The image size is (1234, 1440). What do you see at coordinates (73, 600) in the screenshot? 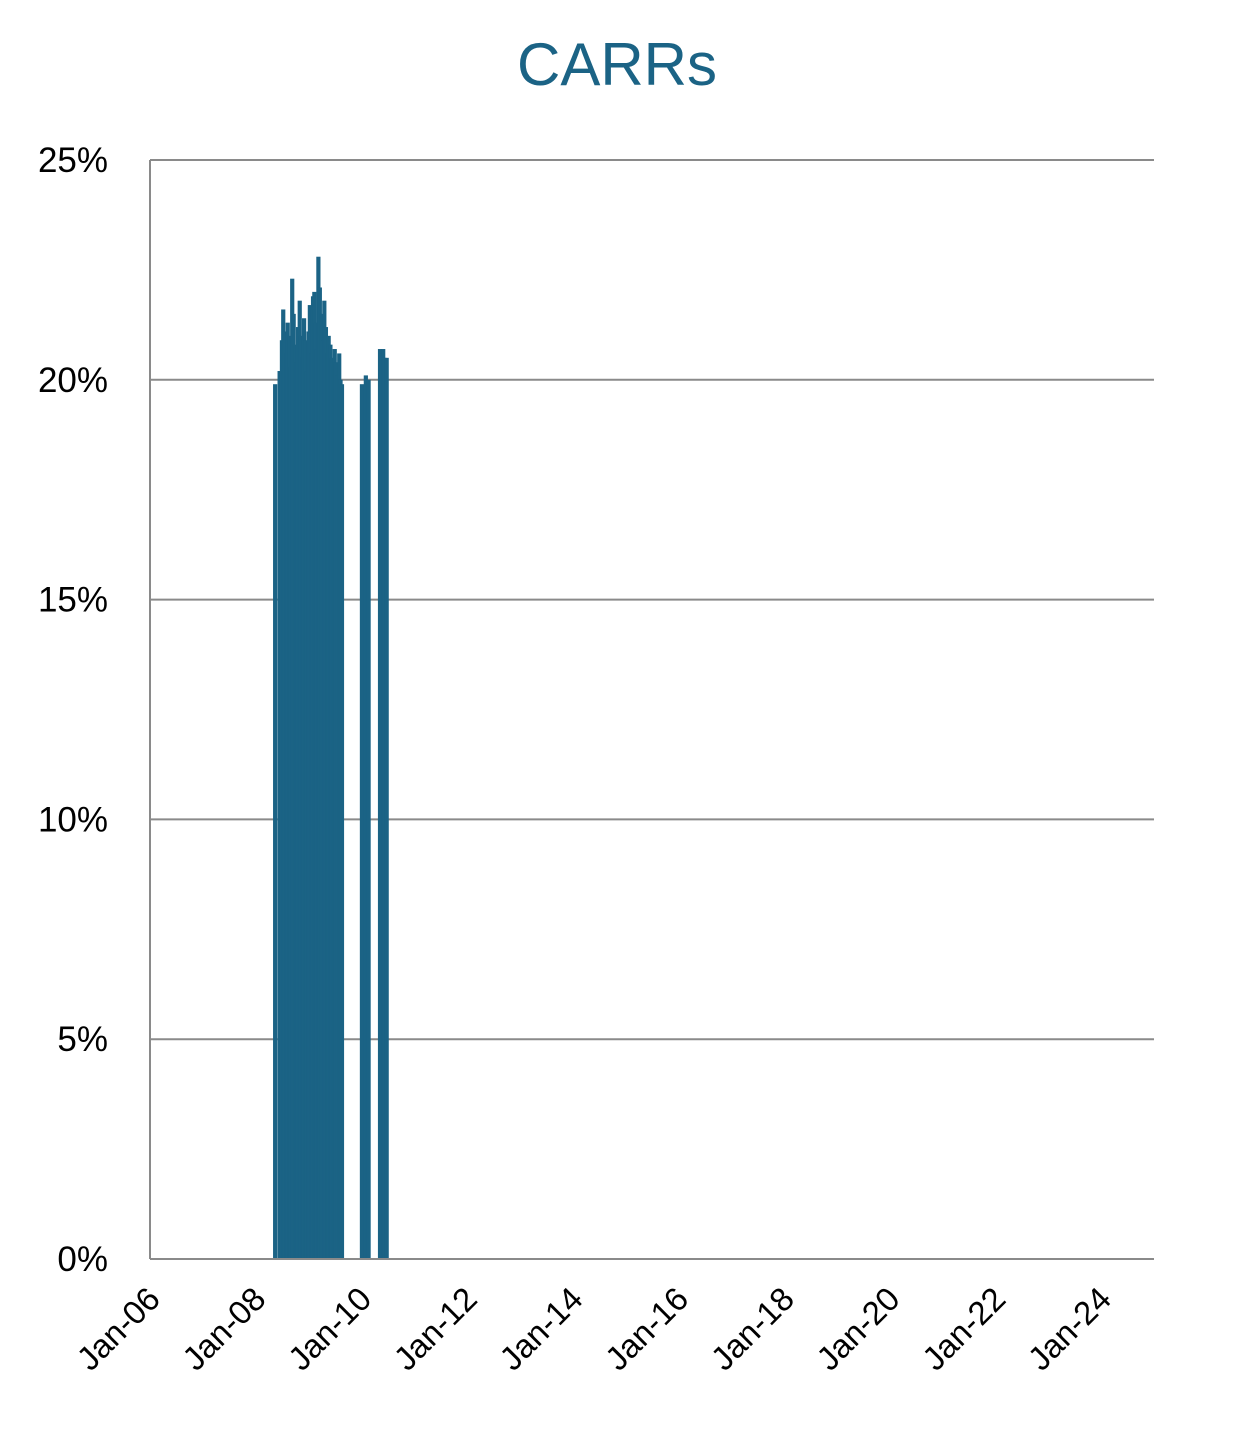
I see `y-tick-label: 15%` at bounding box center [73, 600].